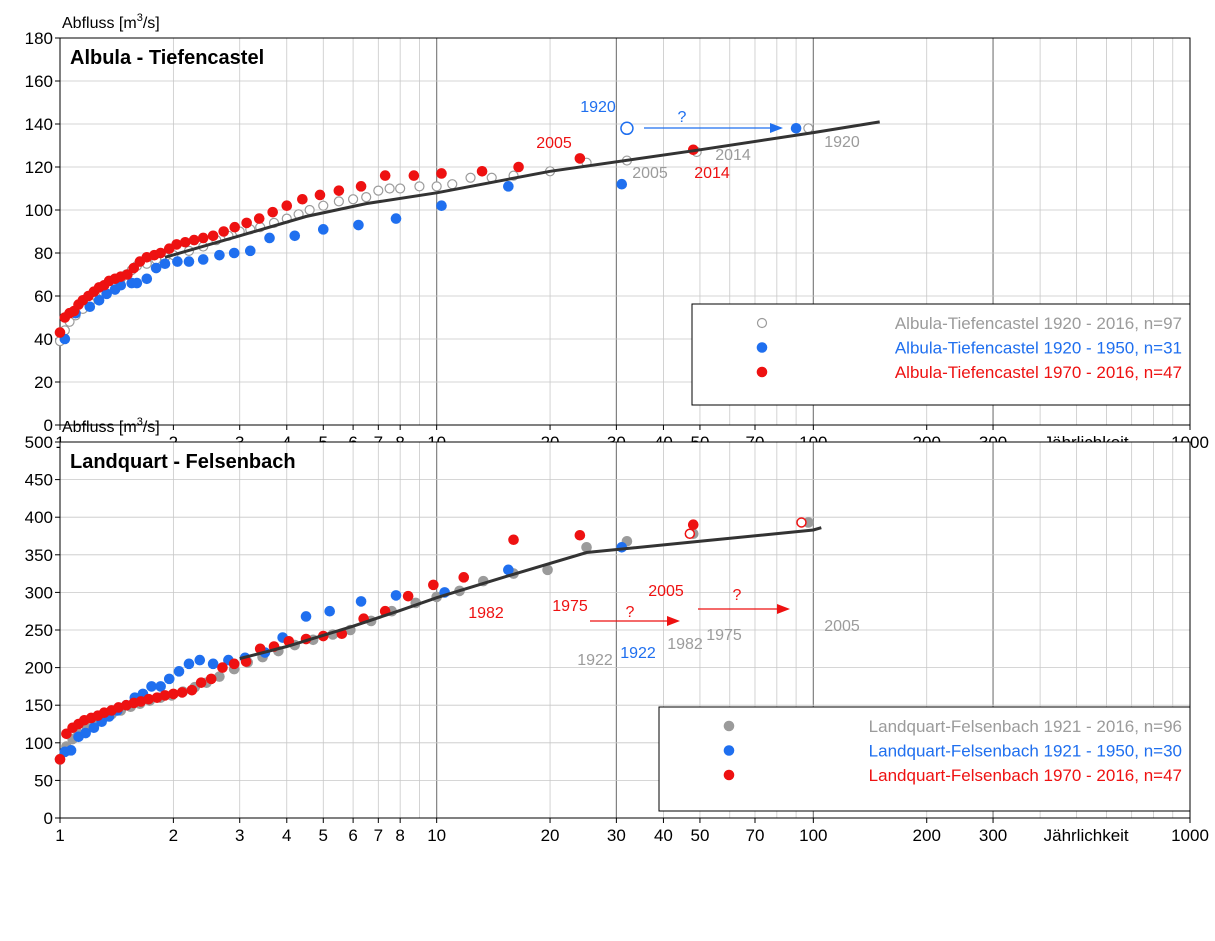  Describe the element at coordinates (43, 382) in the screenshot. I see `y-tick-label: 20` at that location.